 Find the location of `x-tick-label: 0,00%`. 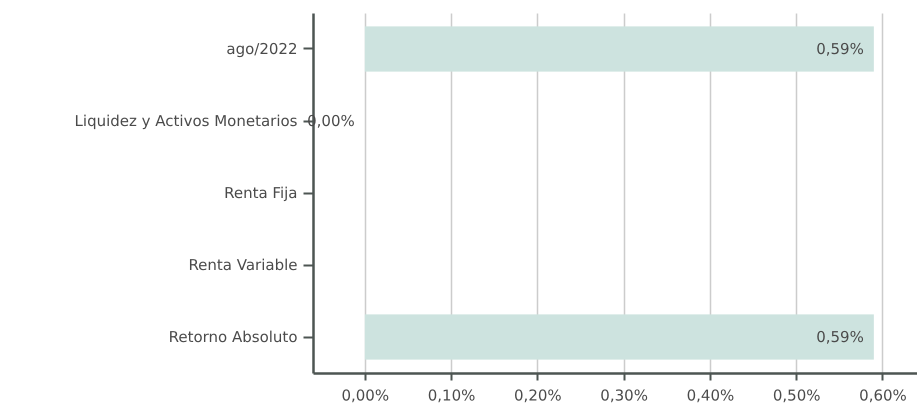

x-tick-label: 0,00% is located at coordinates (365, 395).